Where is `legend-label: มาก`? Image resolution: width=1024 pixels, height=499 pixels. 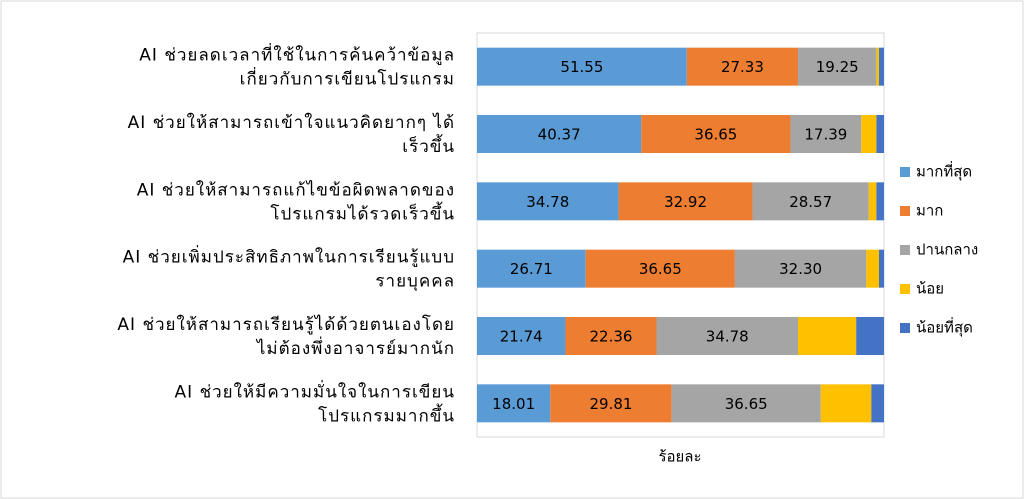 legend-label: มาก is located at coordinates (929, 211).